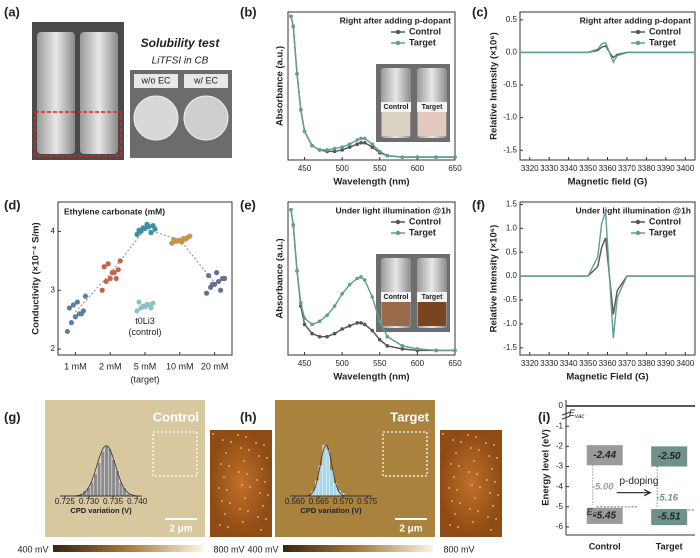  What do you see at coordinates (215, 366) in the screenshot?
I see `x-tick-label: 20 mM` at bounding box center [215, 366].